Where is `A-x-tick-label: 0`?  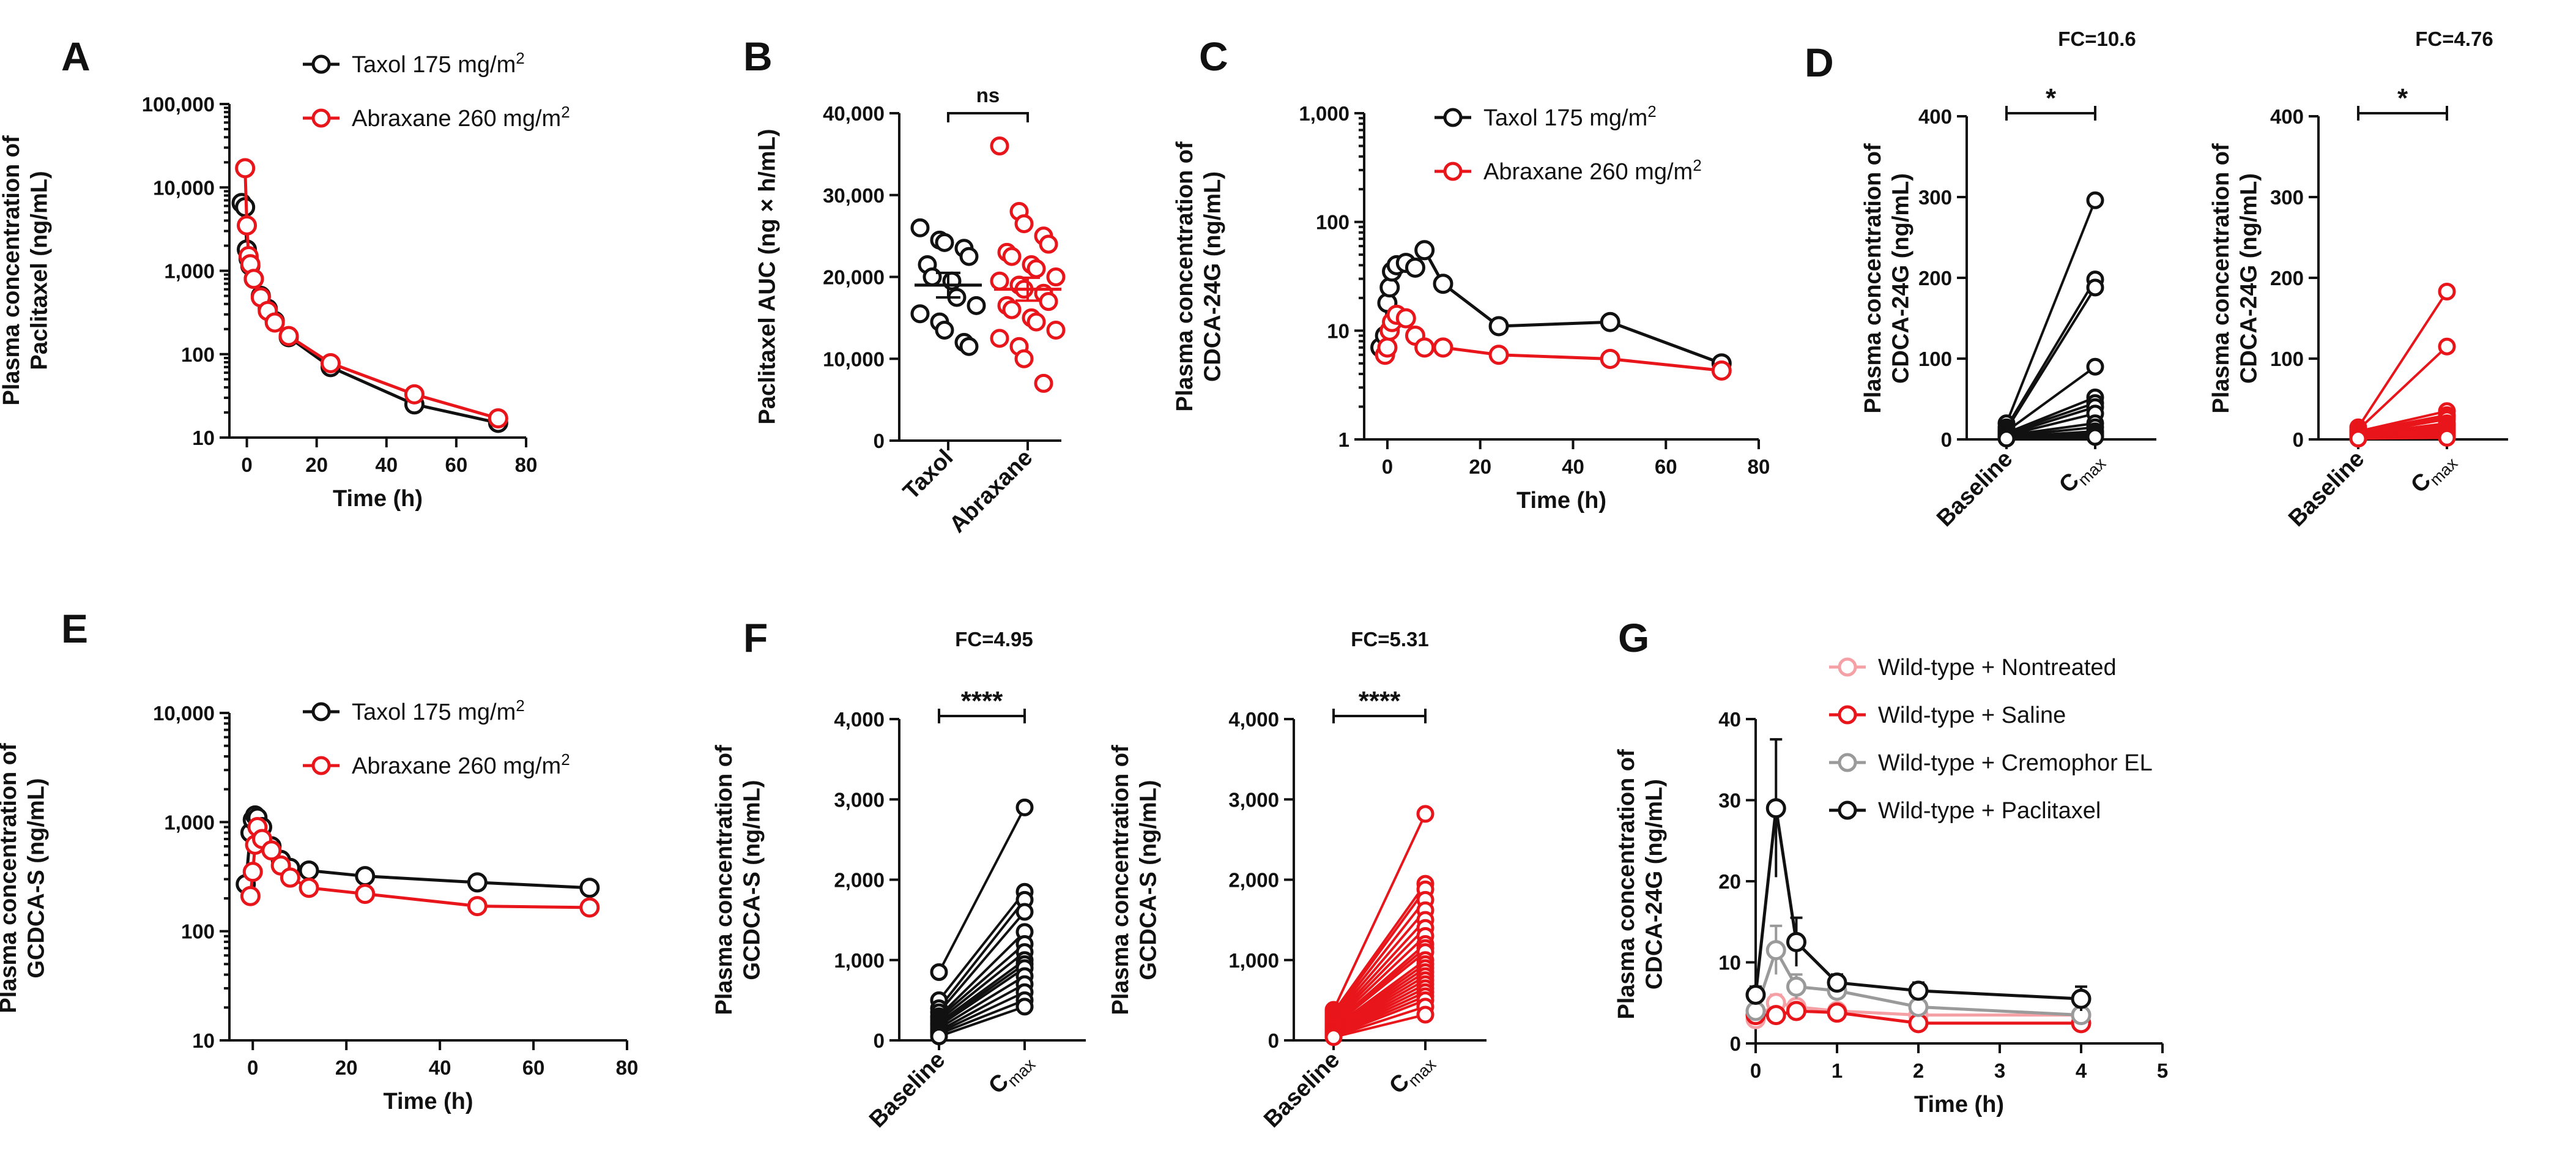
A-x-tick-label: 0 is located at coordinates (246, 464).